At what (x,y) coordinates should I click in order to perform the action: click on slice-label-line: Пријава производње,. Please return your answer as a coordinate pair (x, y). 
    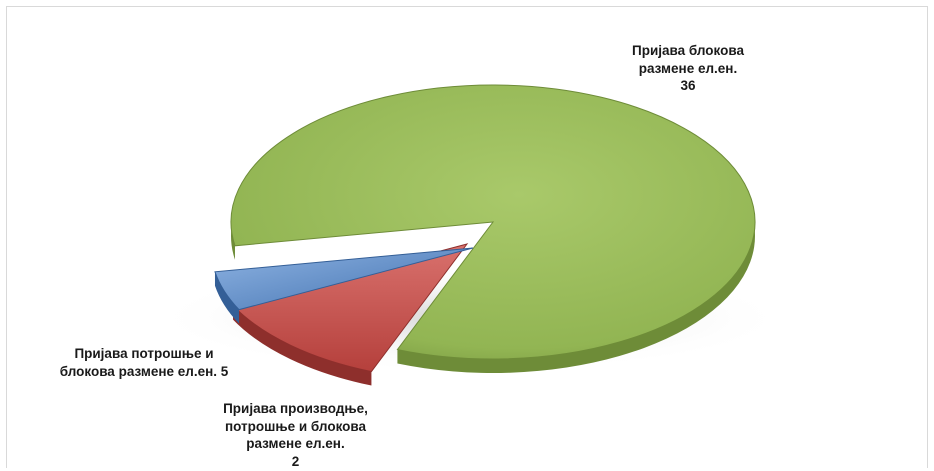
    Looking at the image, I should click on (295, 408).